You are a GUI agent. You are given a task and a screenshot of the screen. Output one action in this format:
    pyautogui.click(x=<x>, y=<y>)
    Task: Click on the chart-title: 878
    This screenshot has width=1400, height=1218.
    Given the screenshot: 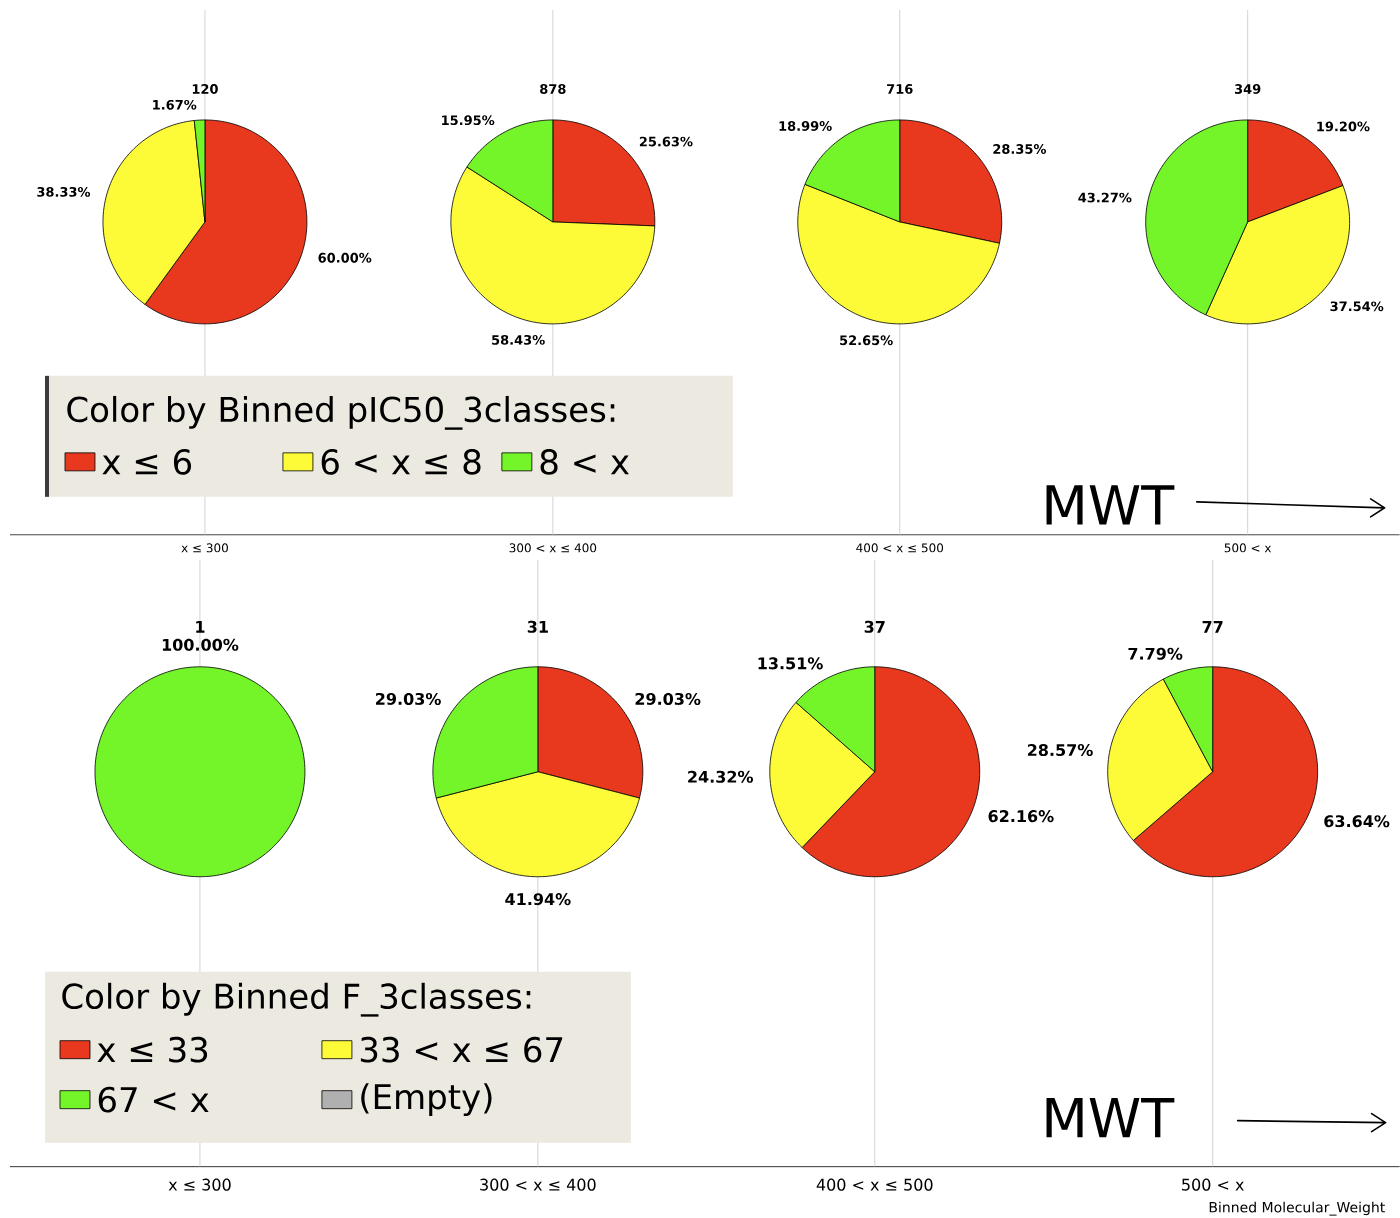 What is the action you would take?
    pyautogui.click(x=553, y=89)
    